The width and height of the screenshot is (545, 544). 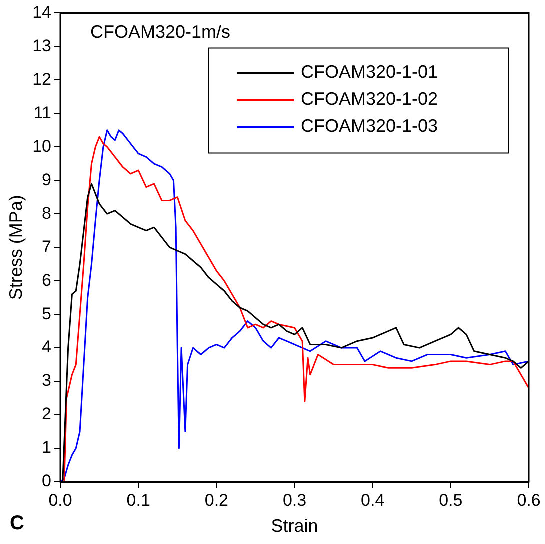 I want to click on x-tick-label: 0.2, so click(x=216, y=500).